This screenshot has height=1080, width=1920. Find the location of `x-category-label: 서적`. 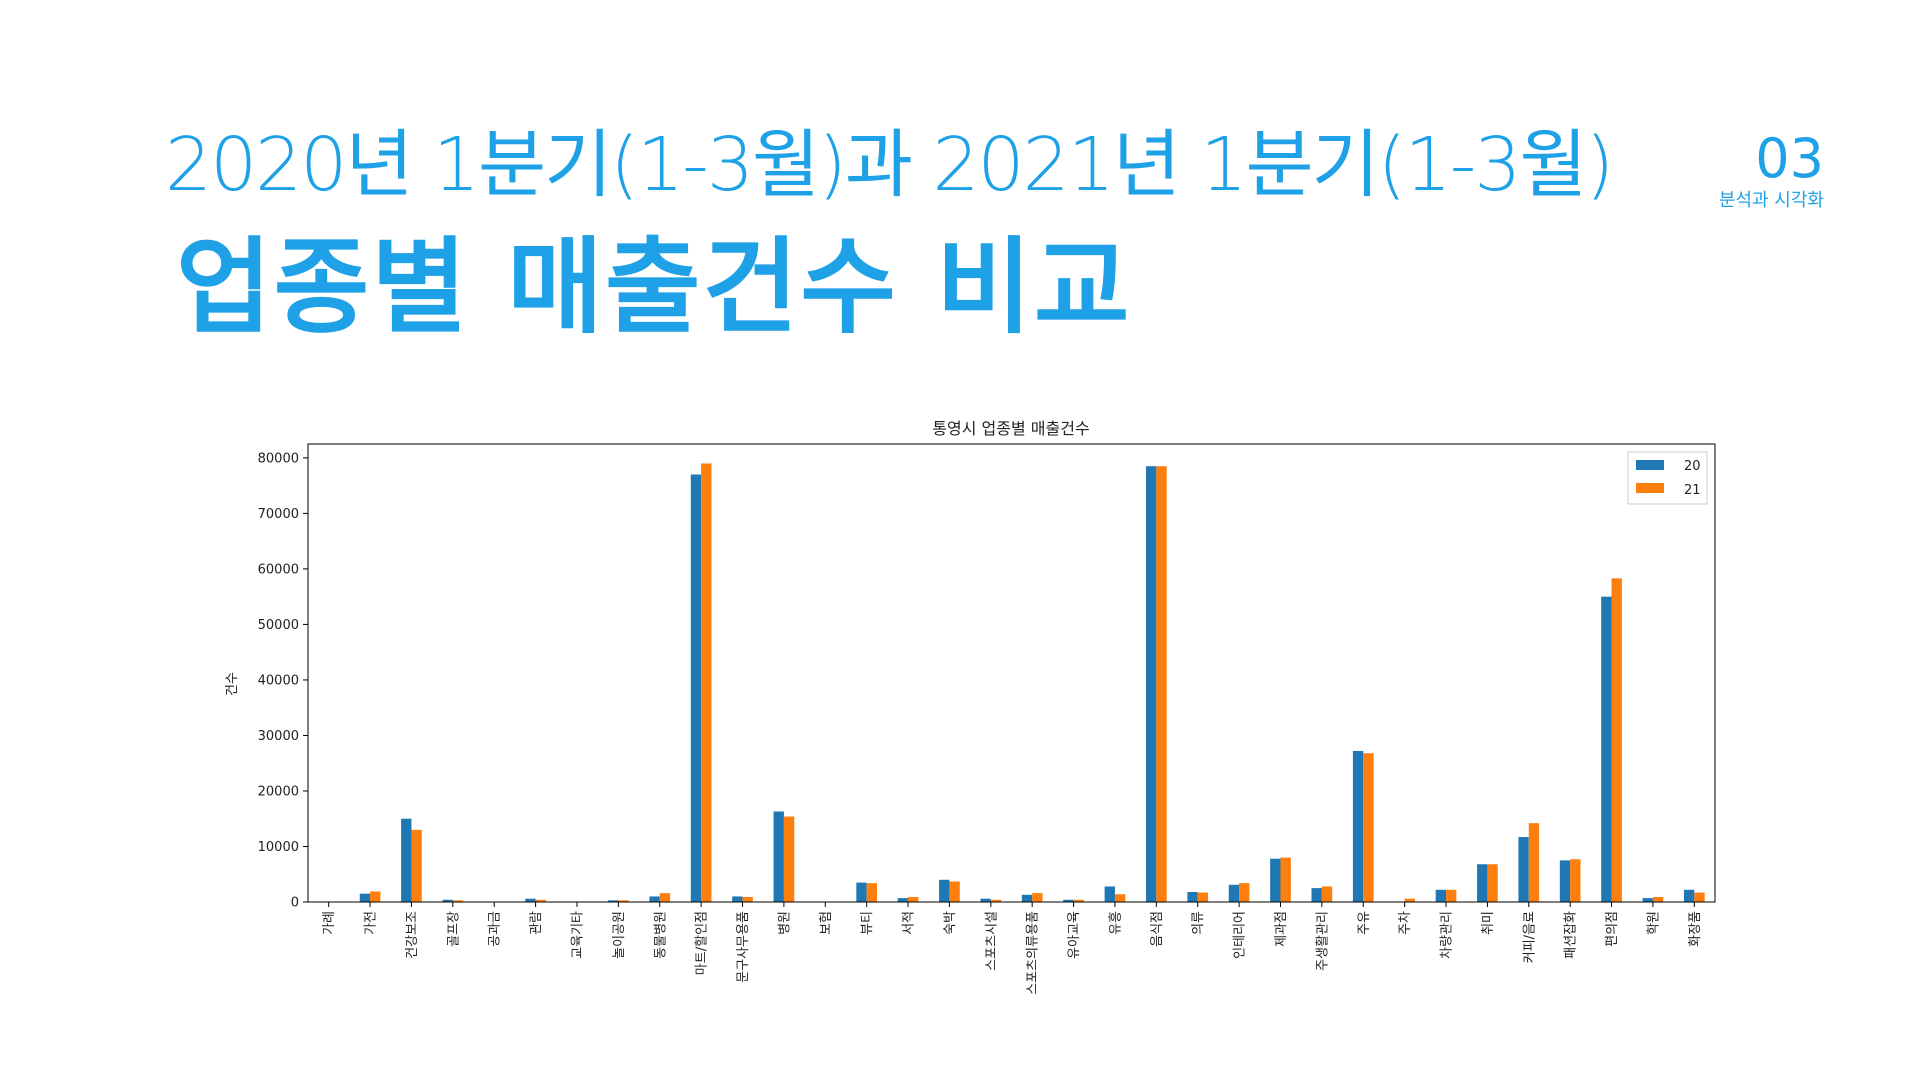

x-category-label: 서적 is located at coordinates (909, 923).